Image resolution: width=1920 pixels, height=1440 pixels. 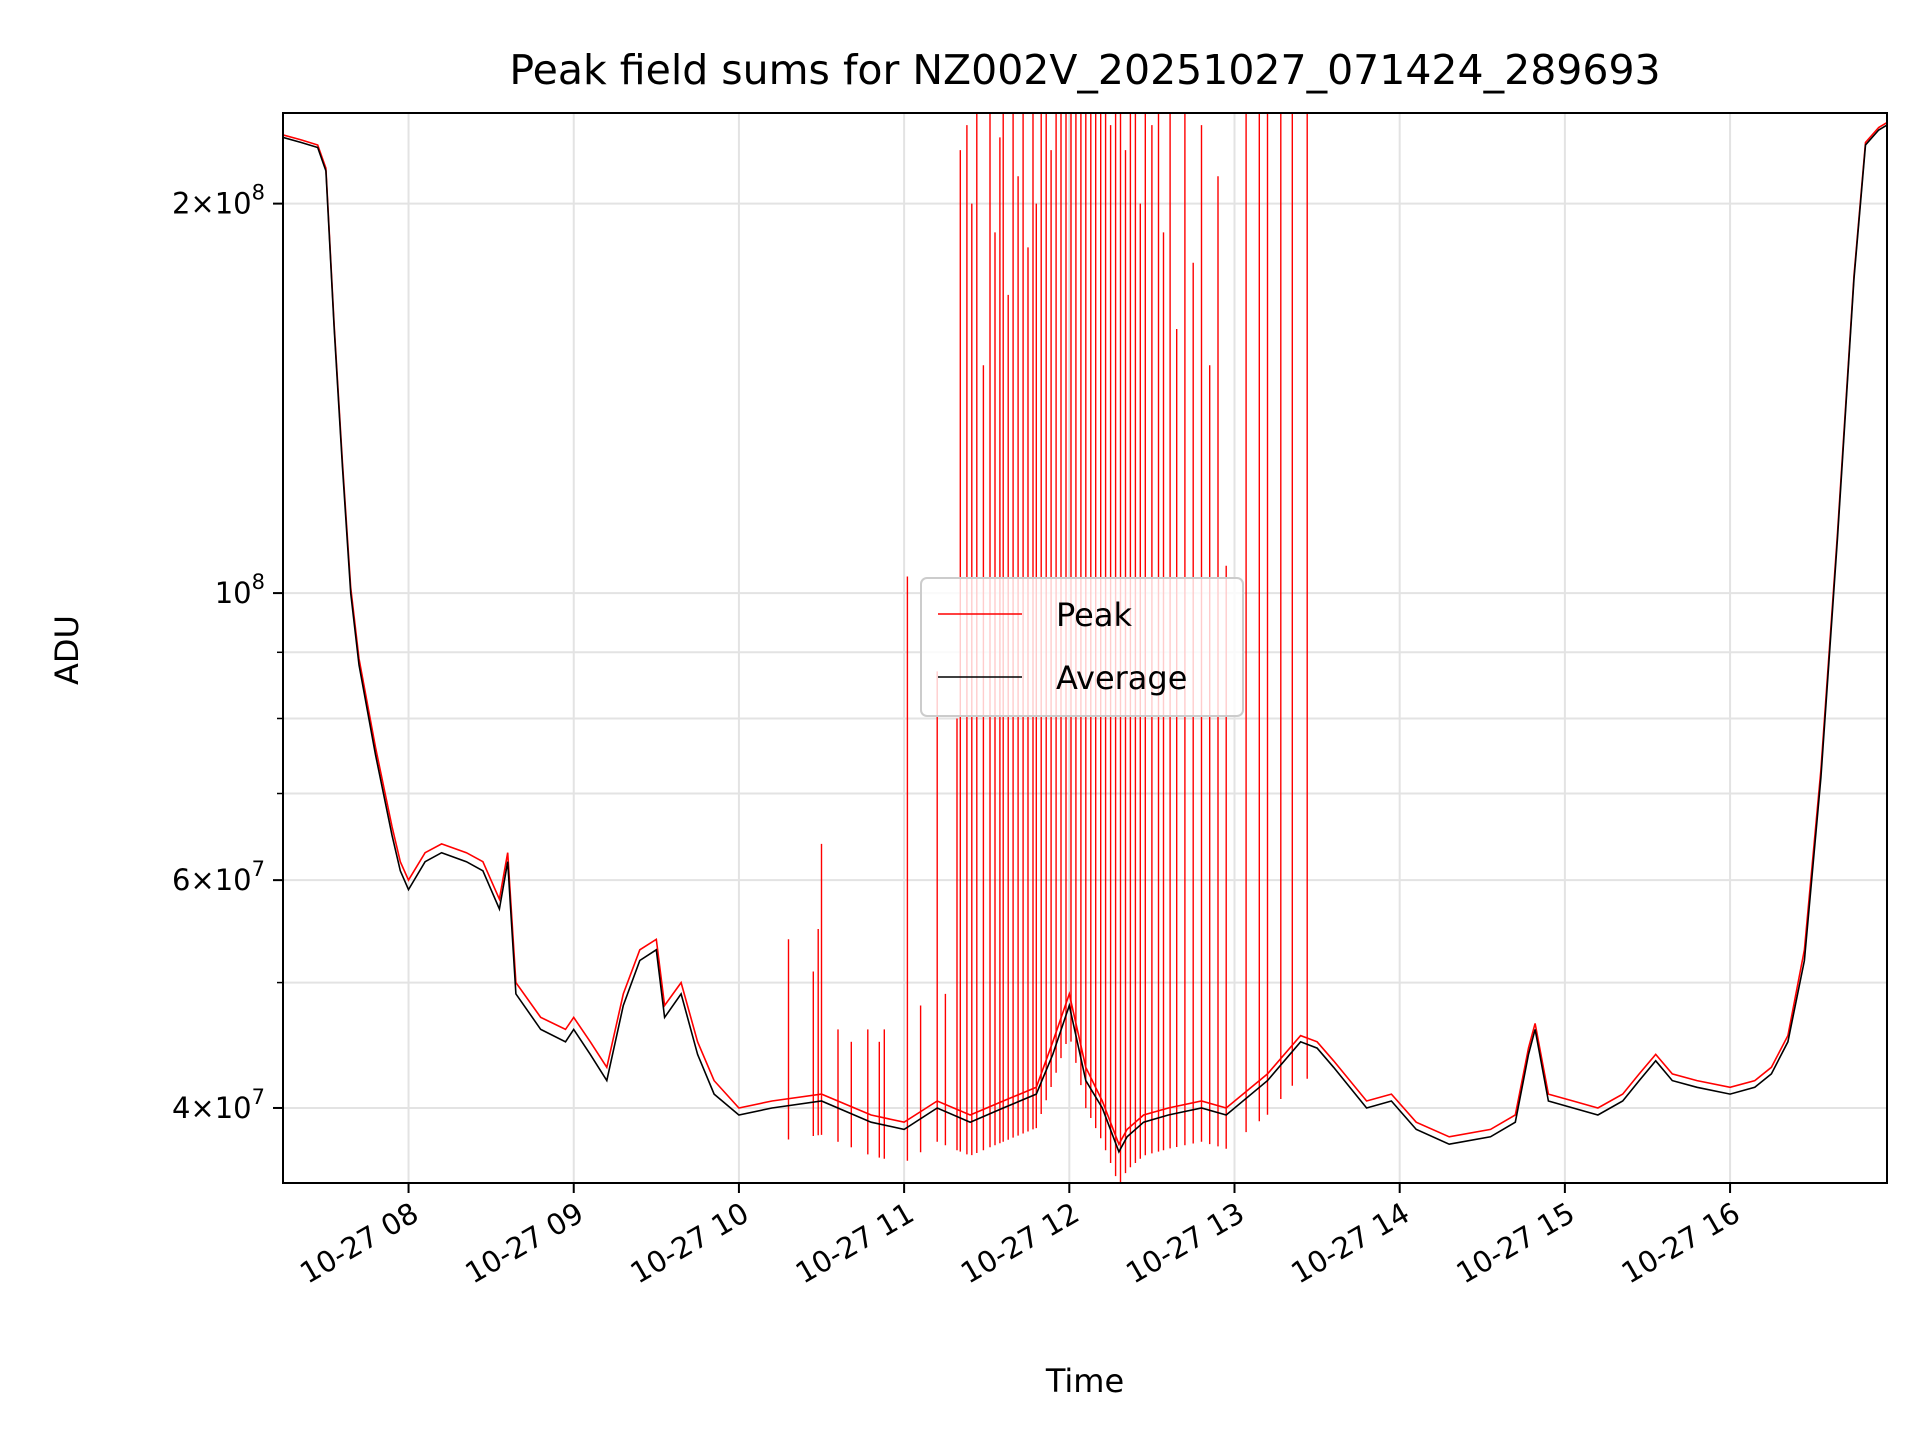 What do you see at coordinates (1094, 615) in the screenshot?
I see `legend-label-peak: Peak` at bounding box center [1094, 615].